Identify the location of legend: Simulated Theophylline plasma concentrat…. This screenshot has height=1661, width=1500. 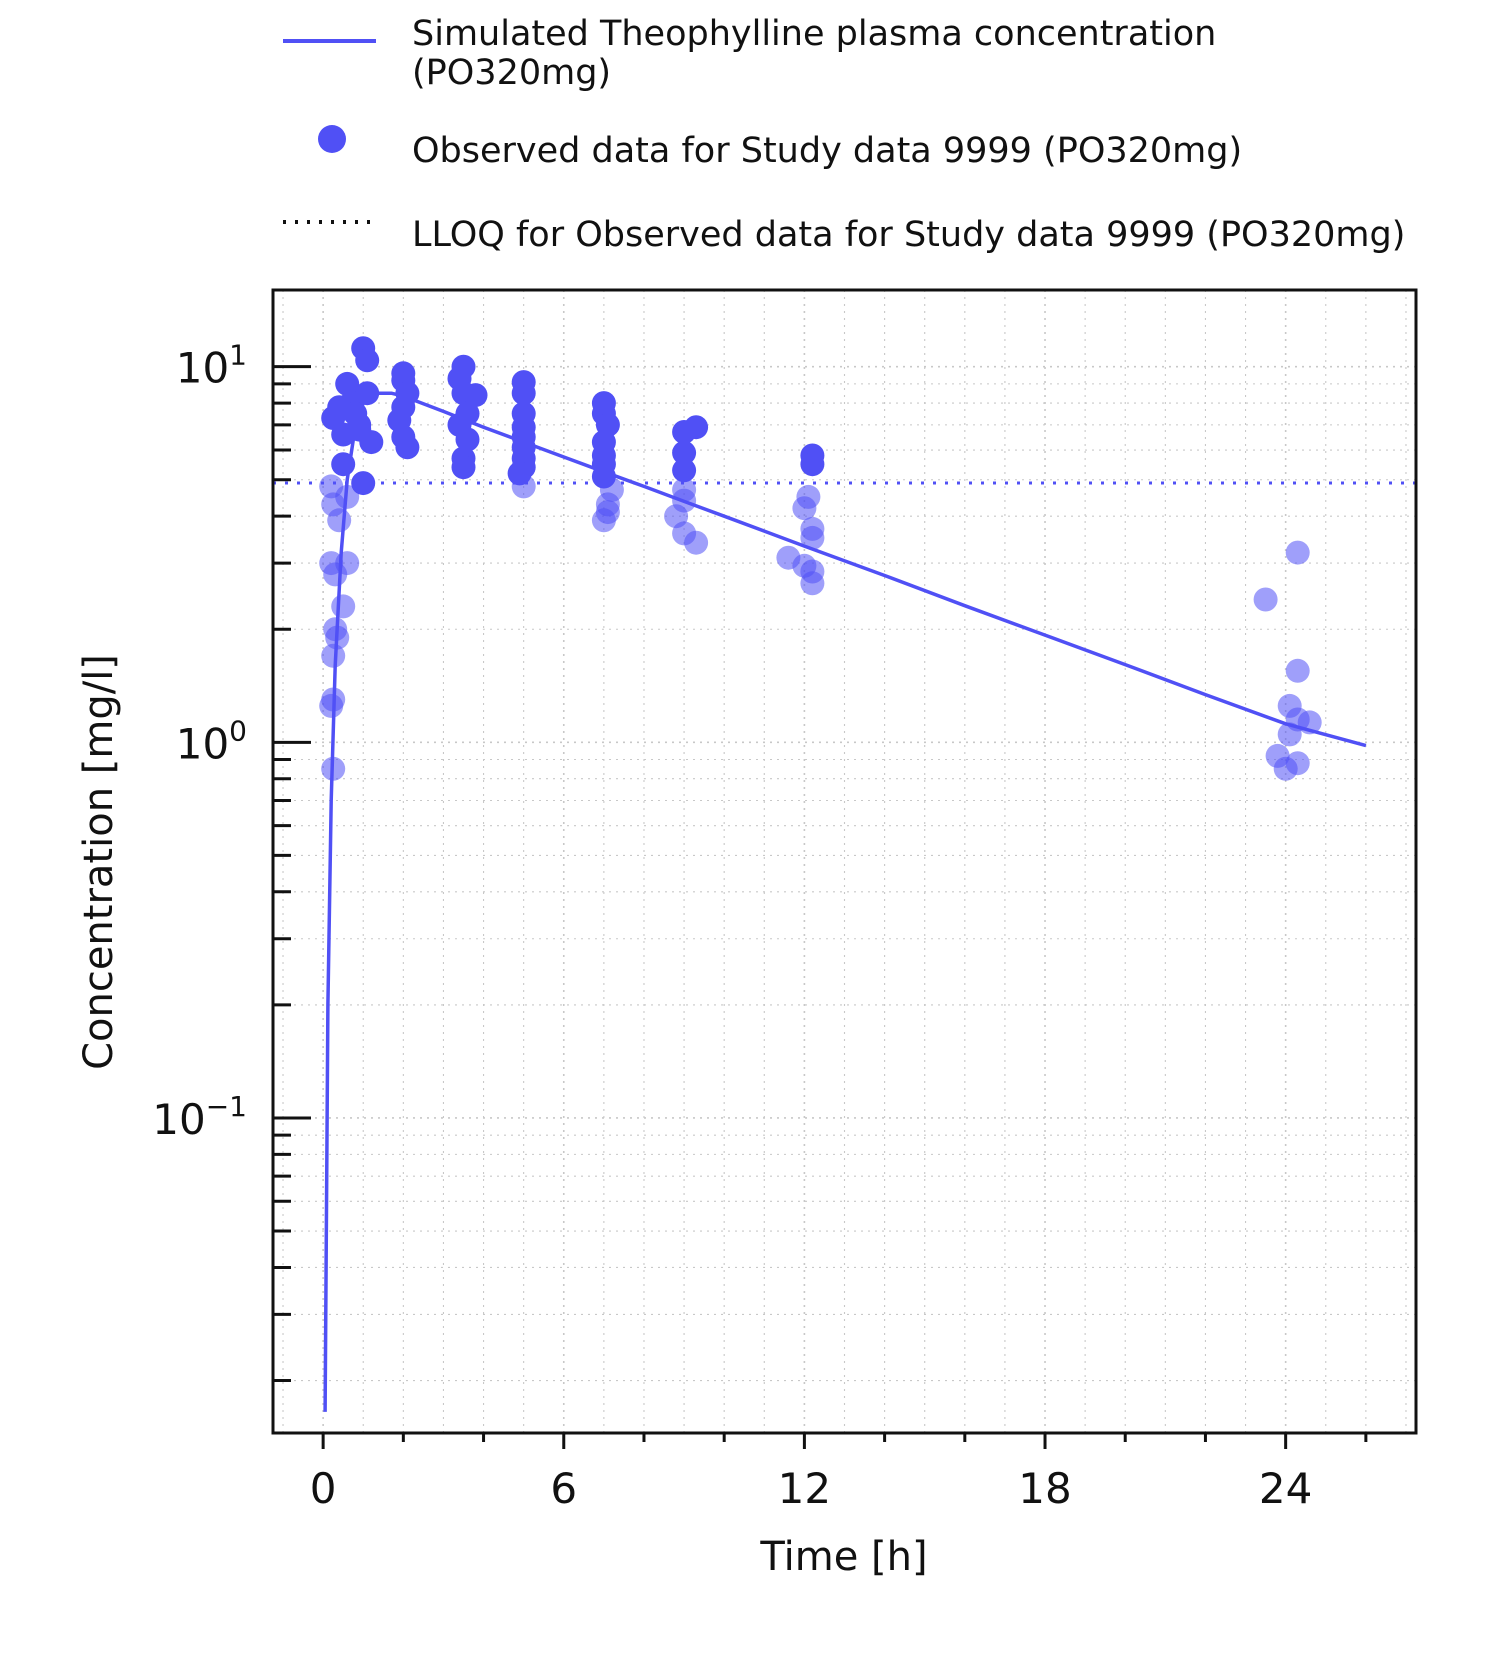
(844, 134).